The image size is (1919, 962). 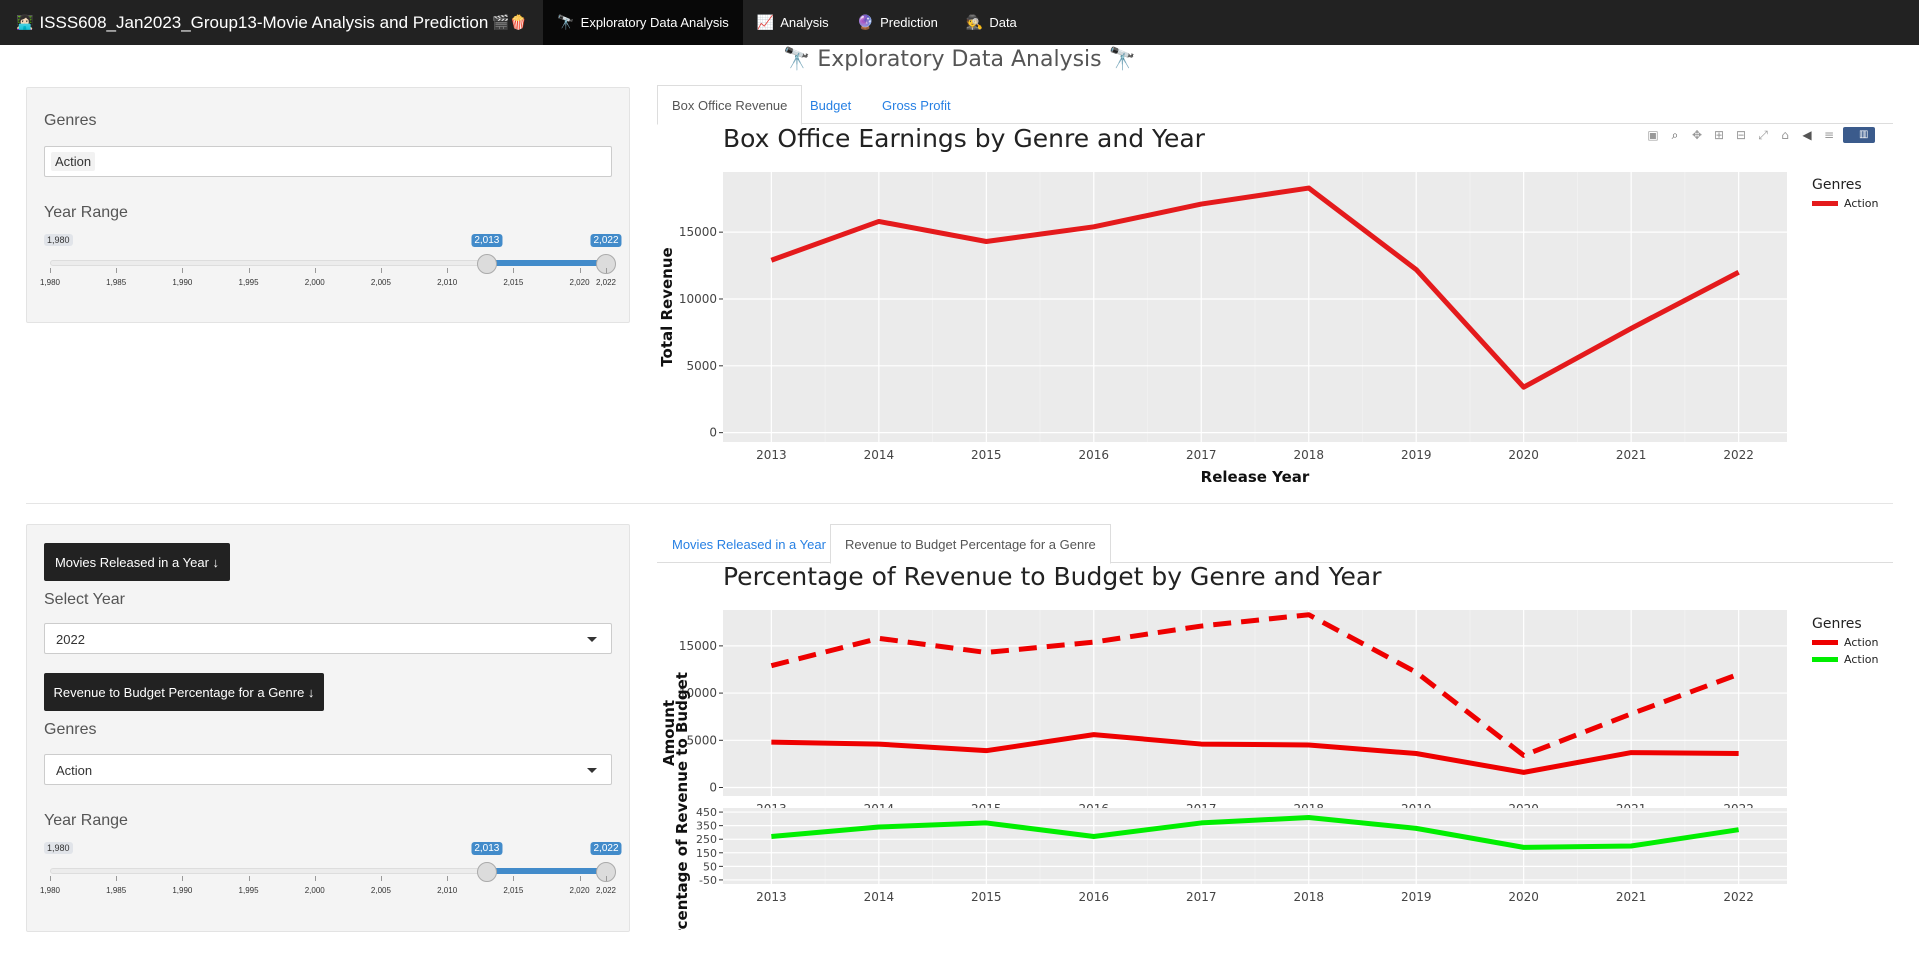 What do you see at coordinates (793, 22) in the screenshot?
I see `nav-tab-analysis: 📈 Analysis` at bounding box center [793, 22].